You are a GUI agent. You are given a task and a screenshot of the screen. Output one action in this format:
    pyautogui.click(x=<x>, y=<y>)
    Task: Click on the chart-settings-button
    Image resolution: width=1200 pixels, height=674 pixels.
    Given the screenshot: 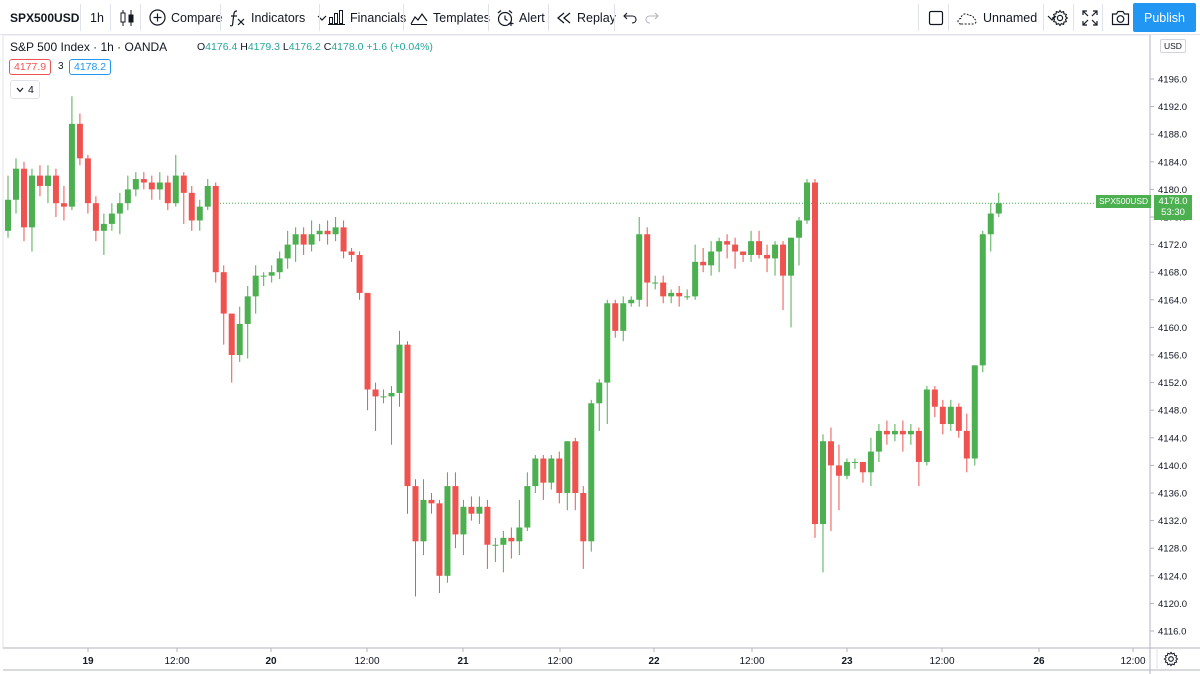 What is the action you would take?
    pyautogui.click(x=1171, y=661)
    